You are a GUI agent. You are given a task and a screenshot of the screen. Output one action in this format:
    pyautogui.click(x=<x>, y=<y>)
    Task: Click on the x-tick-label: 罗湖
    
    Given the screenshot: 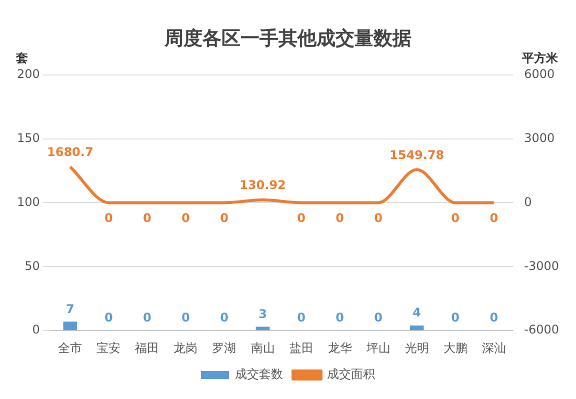 What is the action you would take?
    pyautogui.click(x=224, y=347)
    